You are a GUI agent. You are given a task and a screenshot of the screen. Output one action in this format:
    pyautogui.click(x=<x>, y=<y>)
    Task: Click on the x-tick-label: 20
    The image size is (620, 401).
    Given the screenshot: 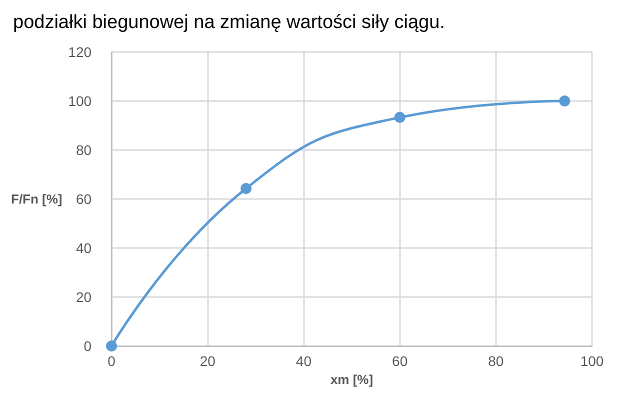 What is the action you would take?
    pyautogui.click(x=208, y=361)
    